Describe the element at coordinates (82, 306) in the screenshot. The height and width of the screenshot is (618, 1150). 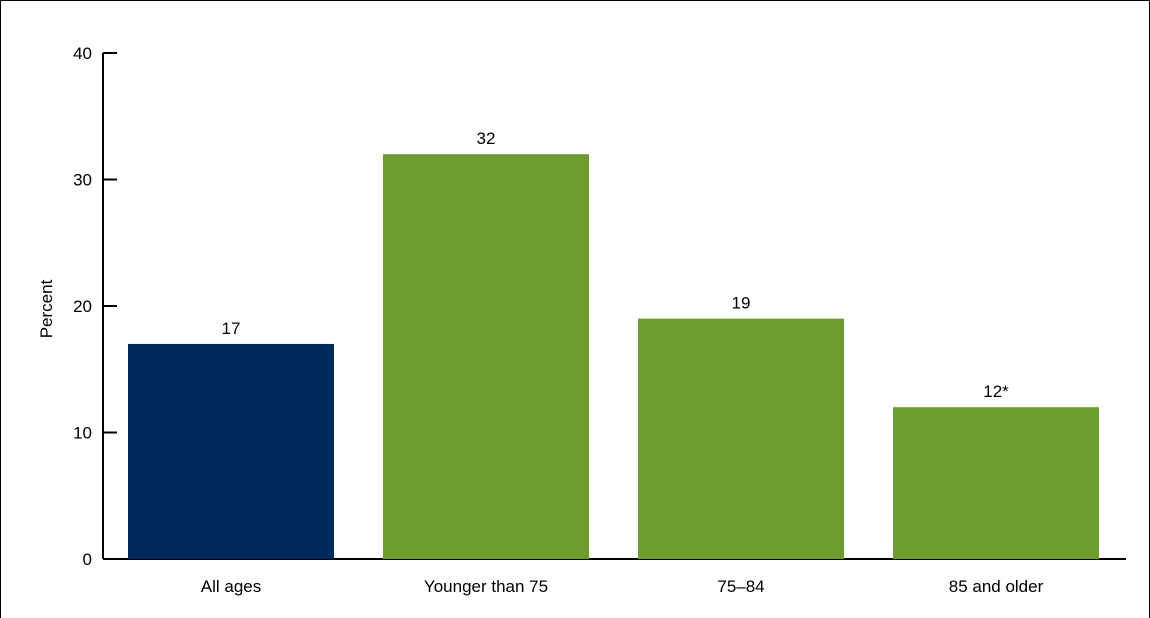
I see `y-tick-label-20: 20` at that location.